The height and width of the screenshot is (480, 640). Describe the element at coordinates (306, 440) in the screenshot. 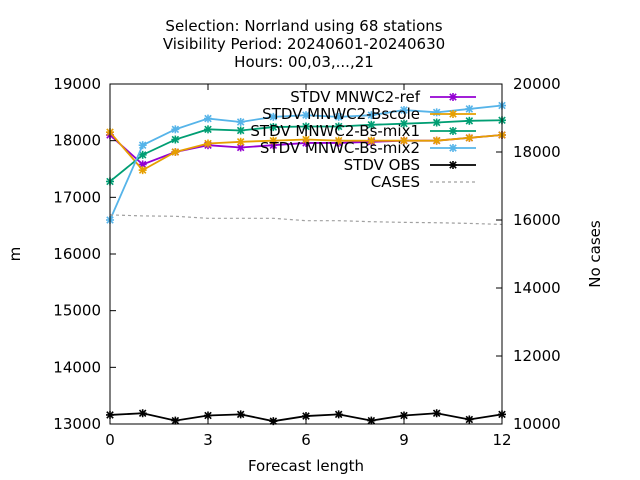

I see `x-tick-label: 6` at that location.